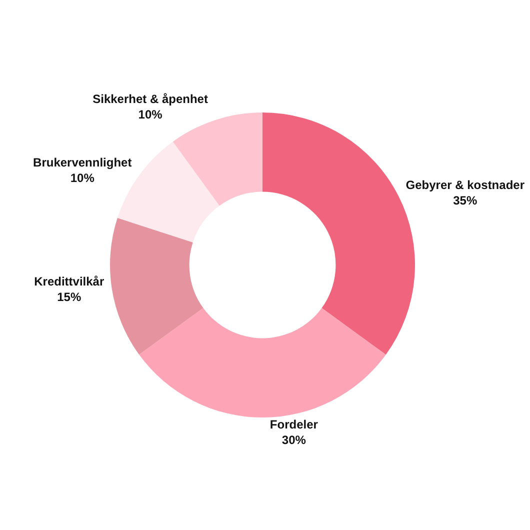  I want to click on data-label: 15%, so click(69, 297).